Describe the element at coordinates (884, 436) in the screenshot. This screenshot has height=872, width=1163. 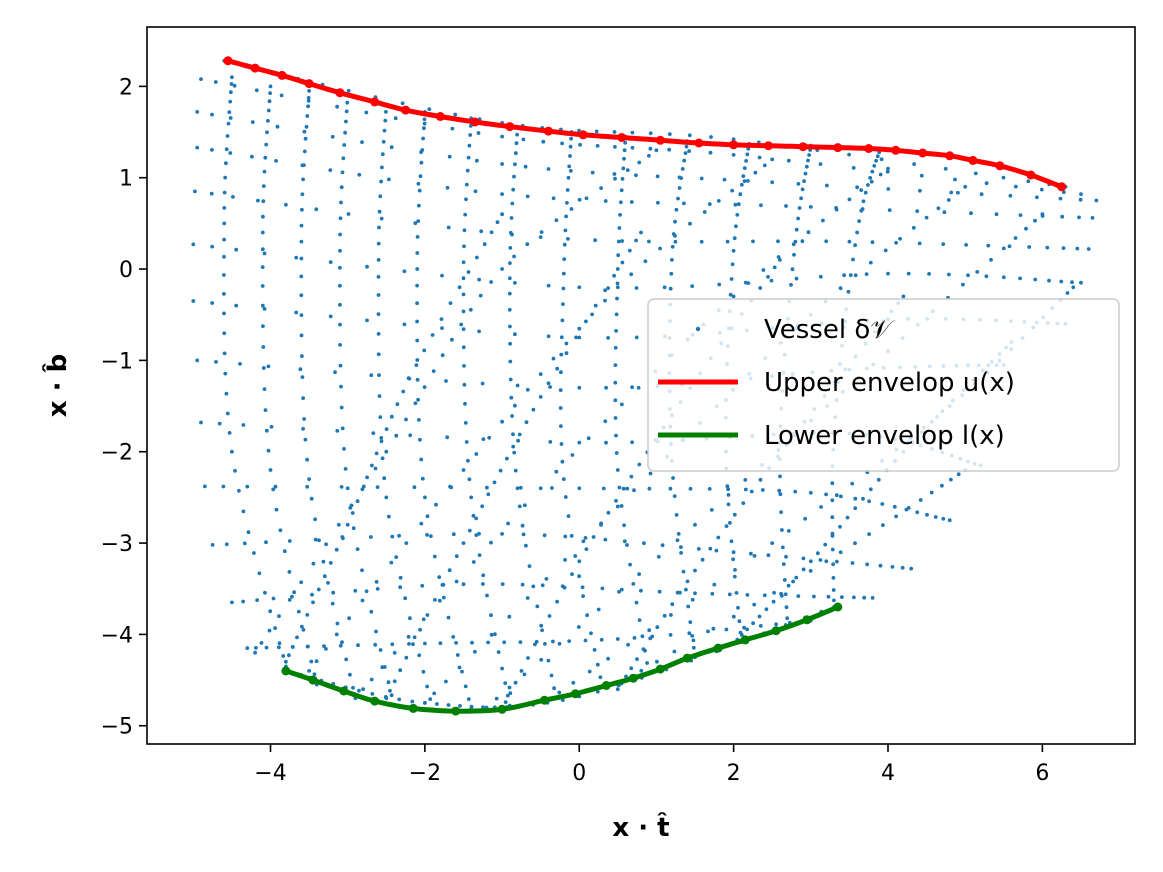
I see `legend-label: Lower envelop l(x)` at that location.